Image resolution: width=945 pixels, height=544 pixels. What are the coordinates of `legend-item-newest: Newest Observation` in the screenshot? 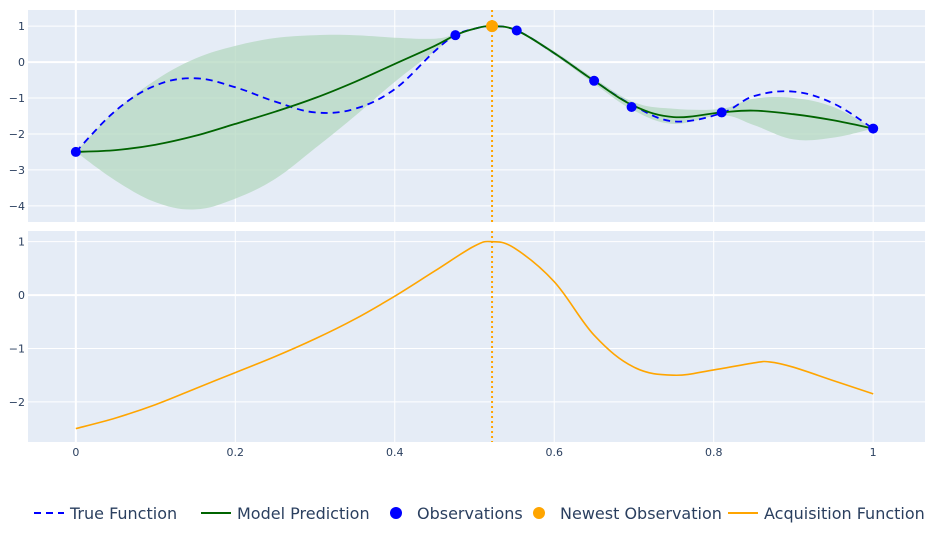 It's located at (627, 513).